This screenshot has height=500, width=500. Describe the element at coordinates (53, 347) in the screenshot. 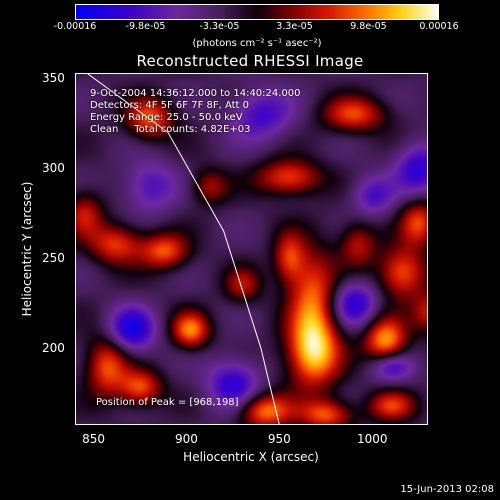

I see `y-tick-label: 200` at that location.